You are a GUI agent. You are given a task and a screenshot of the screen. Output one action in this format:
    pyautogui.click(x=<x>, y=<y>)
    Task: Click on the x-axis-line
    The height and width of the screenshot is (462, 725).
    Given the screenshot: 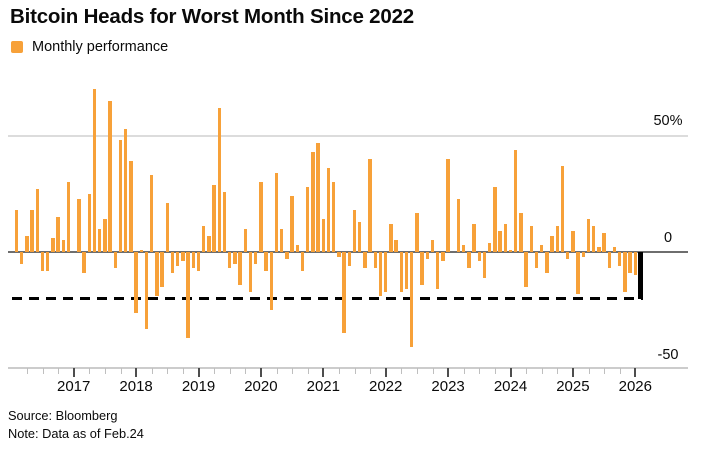 What is the action you would take?
    pyautogui.click(x=348, y=368)
    